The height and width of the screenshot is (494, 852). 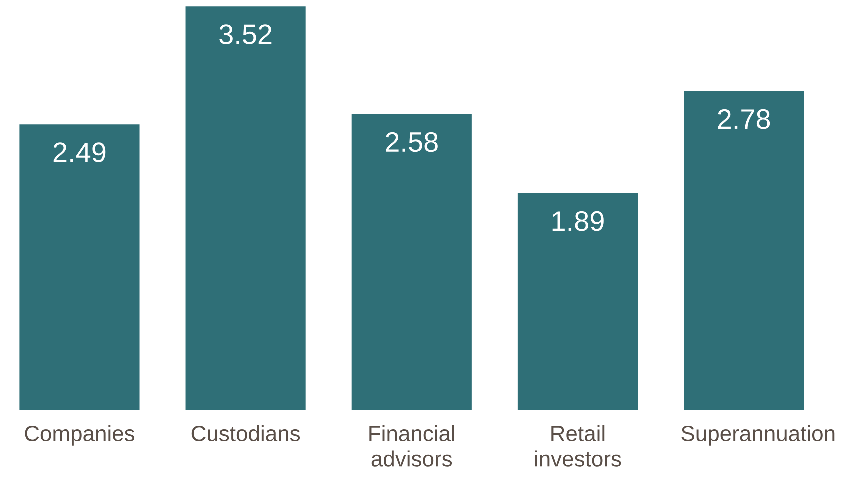 What do you see at coordinates (744, 119) in the screenshot?
I see `data-label: 2.78` at bounding box center [744, 119].